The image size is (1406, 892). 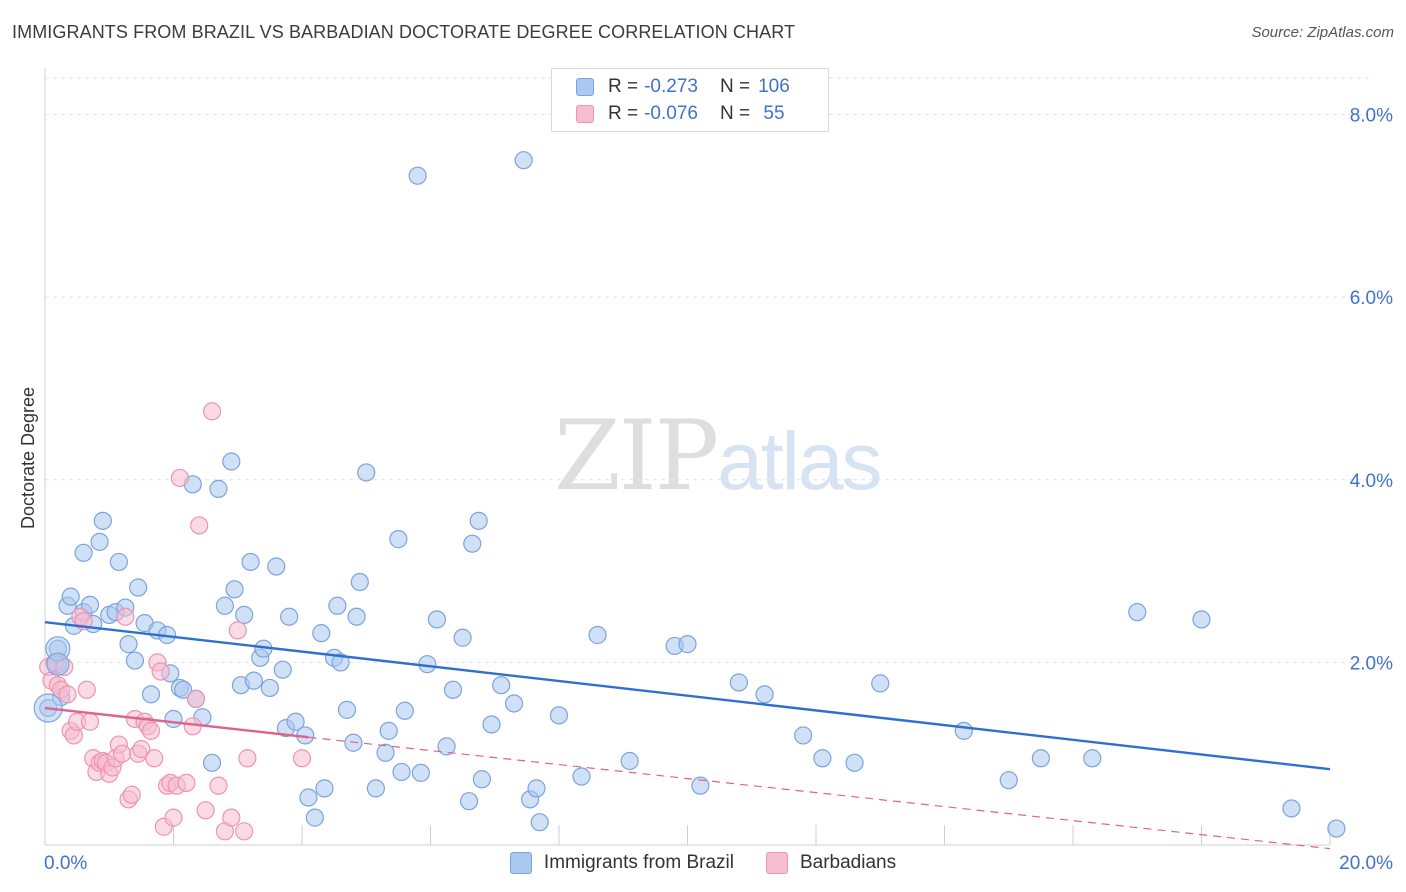 What do you see at coordinates (774, 86) in the screenshot?
I see `n-value: 106` at bounding box center [774, 86].